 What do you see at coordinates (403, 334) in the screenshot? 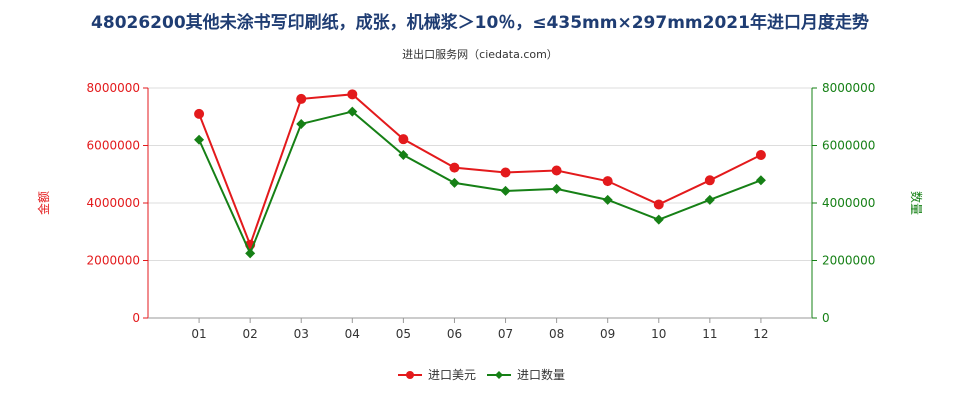
I see `x-tick-label: 05` at bounding box center [403, 334].